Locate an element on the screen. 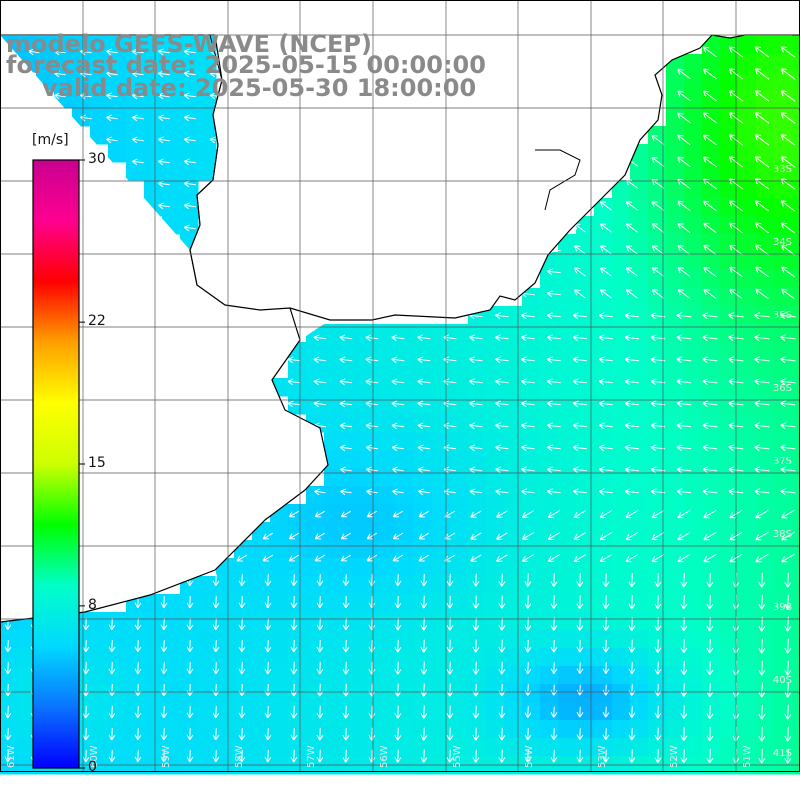 This screenshot has width=800, height=800. colorbar-tick-label: 8 is located at coordinates (92, 604).